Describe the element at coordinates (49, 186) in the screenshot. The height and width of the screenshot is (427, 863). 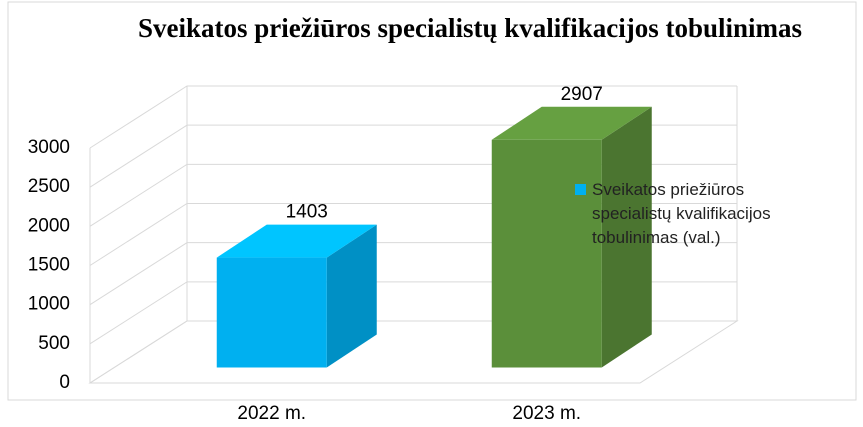
I see `y-tick-label: 2500` at that location.